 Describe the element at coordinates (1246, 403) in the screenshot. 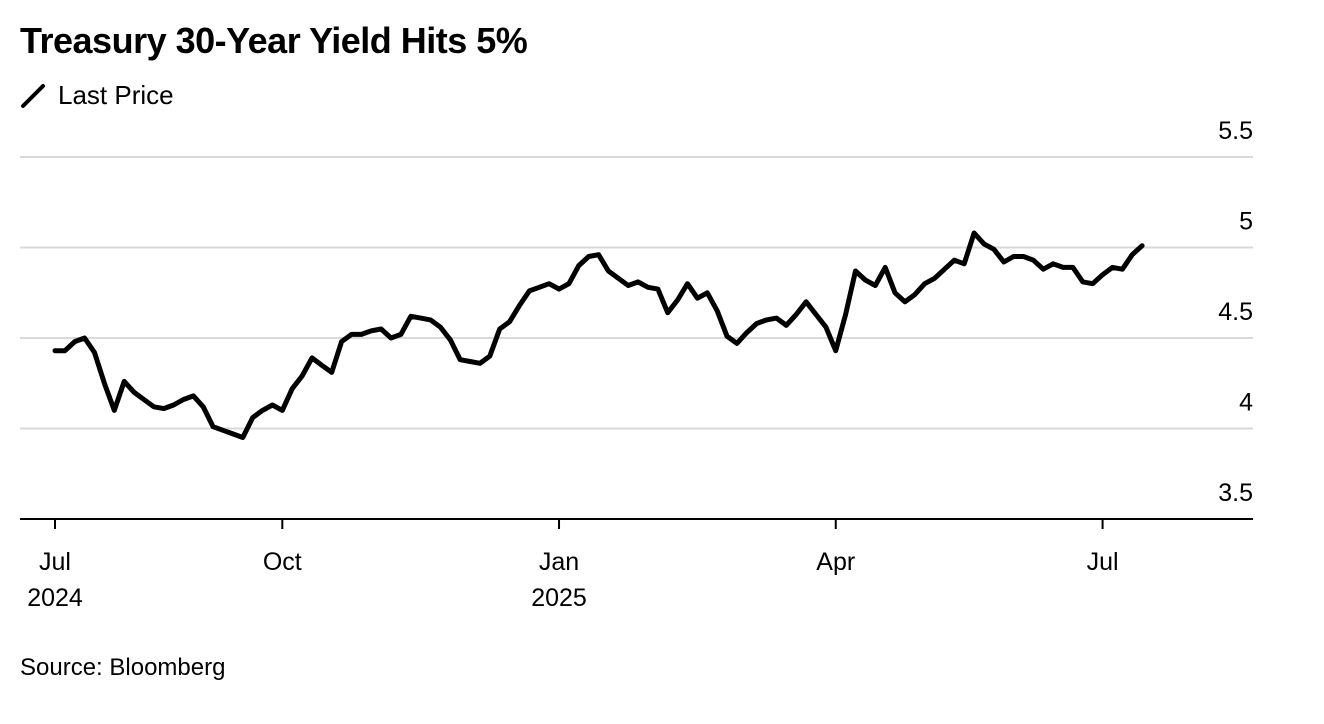

I see `y-tick-label: 4` at that location.